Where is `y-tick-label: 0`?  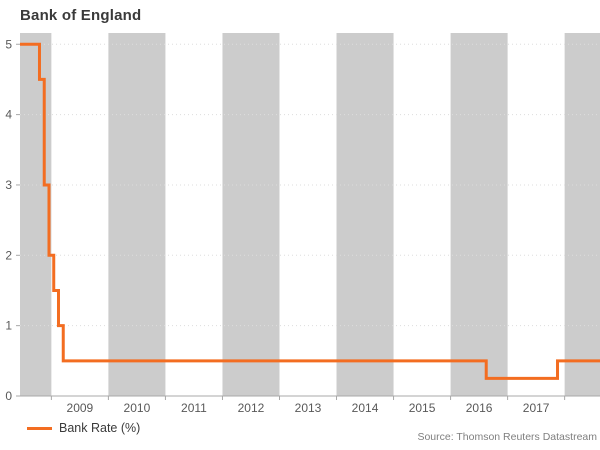 y-tick-label: 0 is located at coordinates (8, 396).